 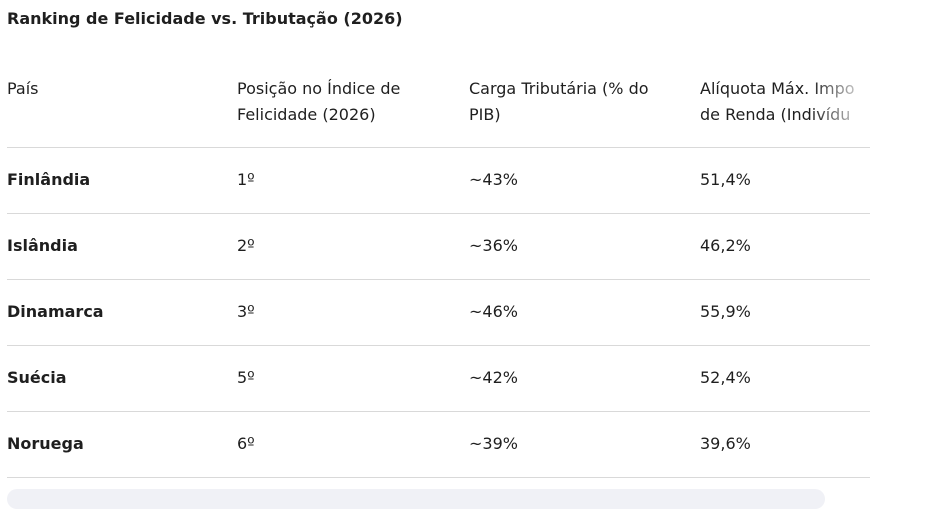 I want to click on cell: 6º, so click(x=246, y=443).